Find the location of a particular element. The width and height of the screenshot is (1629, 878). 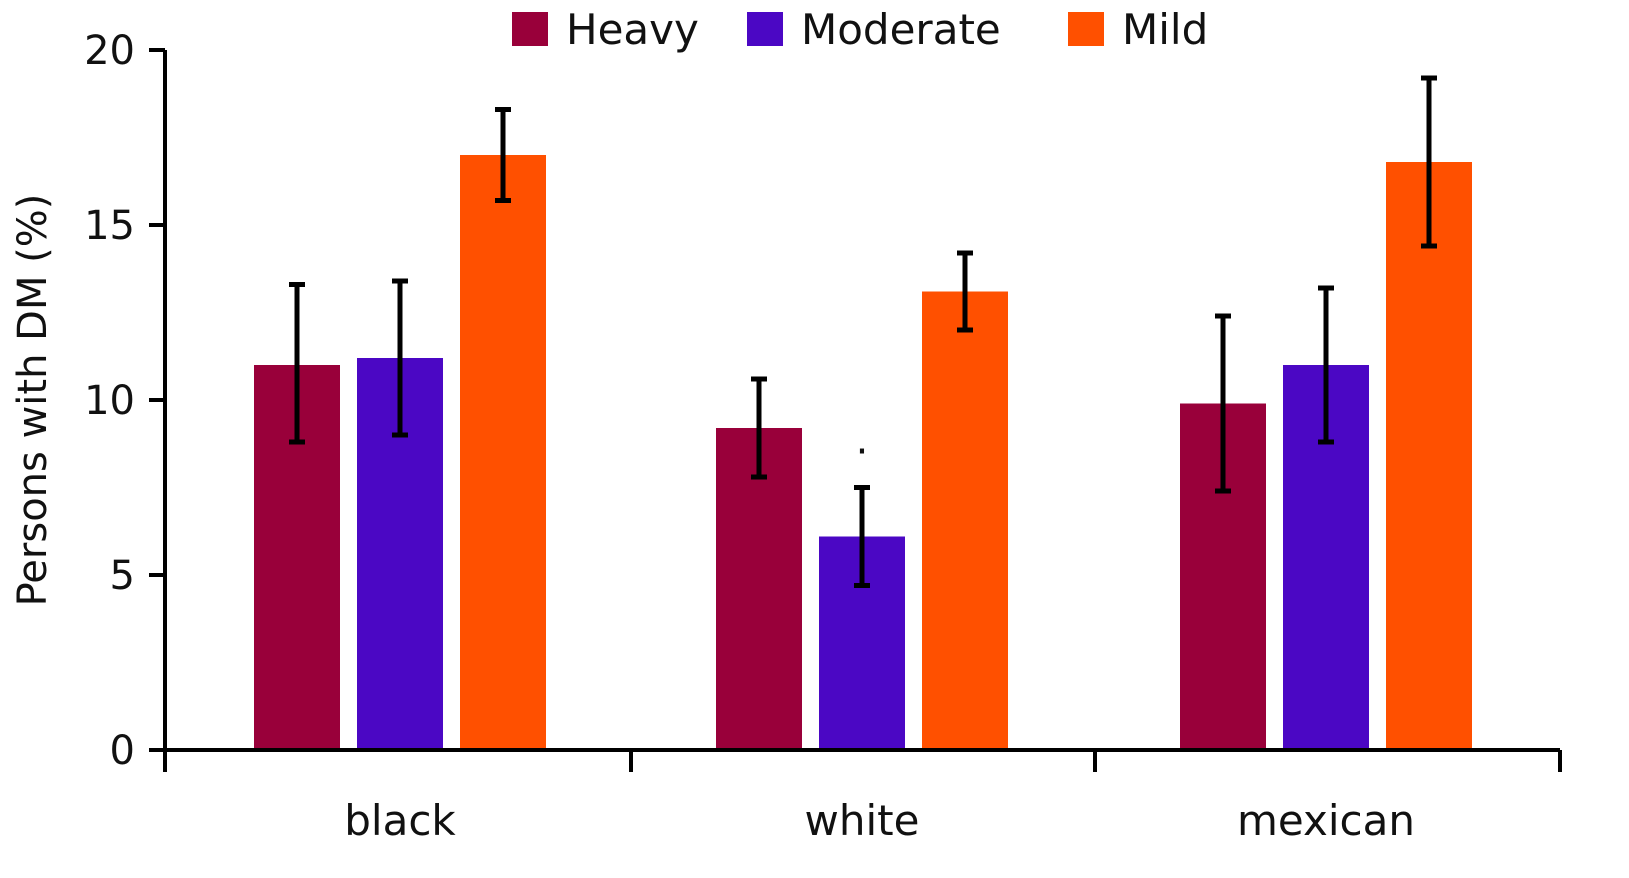

y-tick-label: 20 is located at coordinates (109, 51).